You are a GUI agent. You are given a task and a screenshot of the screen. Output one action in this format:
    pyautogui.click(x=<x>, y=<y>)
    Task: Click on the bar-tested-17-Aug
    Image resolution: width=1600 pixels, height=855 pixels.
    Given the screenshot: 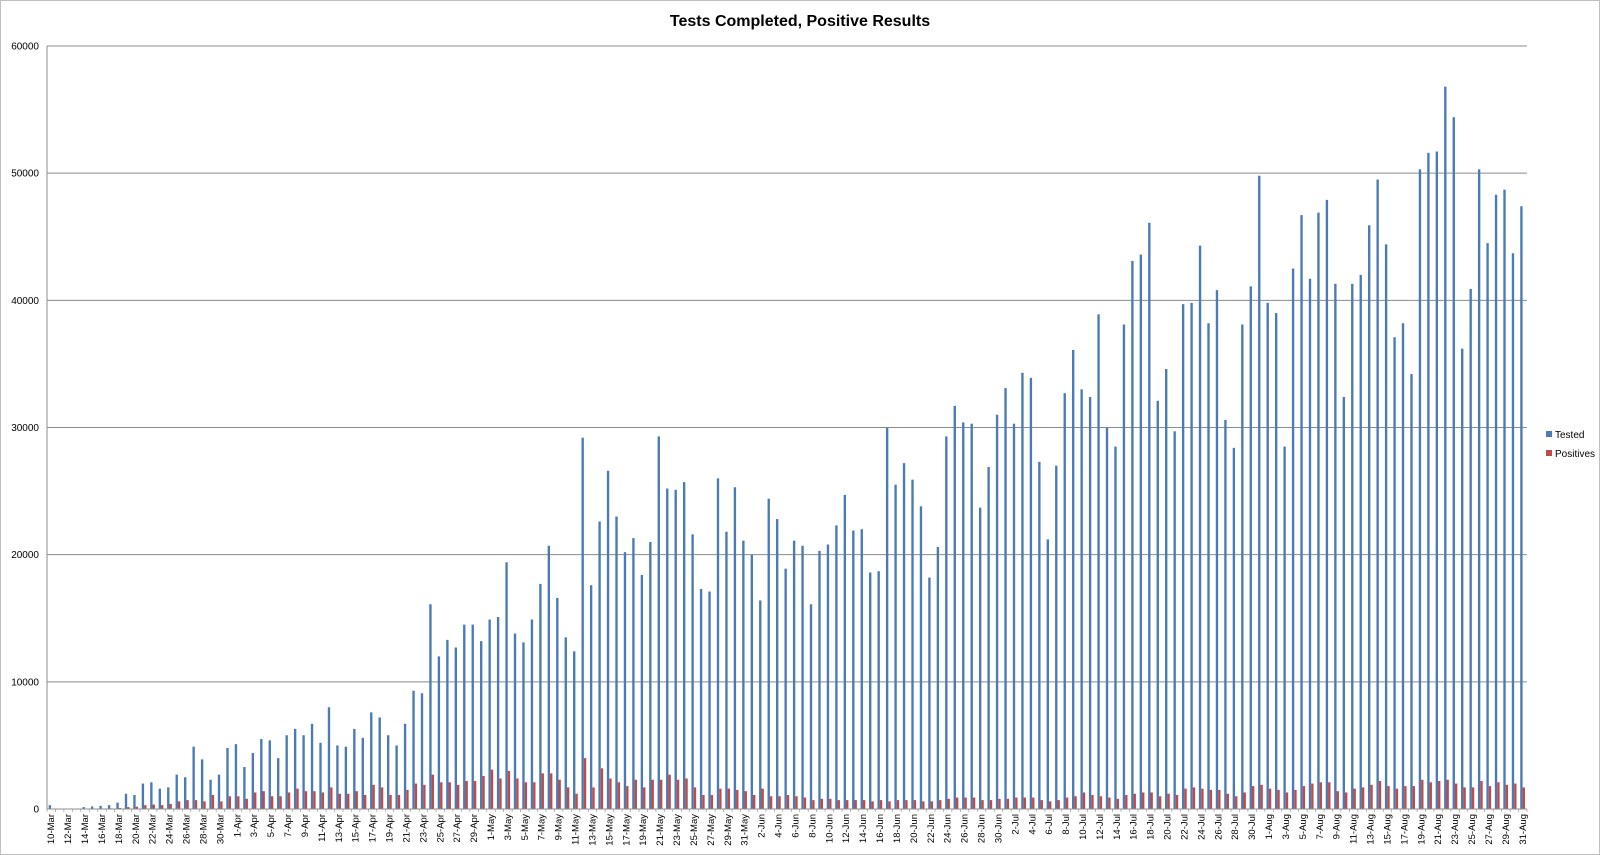 What is the action you would take?
    pyautogui.click(x=1403, y=566)
    